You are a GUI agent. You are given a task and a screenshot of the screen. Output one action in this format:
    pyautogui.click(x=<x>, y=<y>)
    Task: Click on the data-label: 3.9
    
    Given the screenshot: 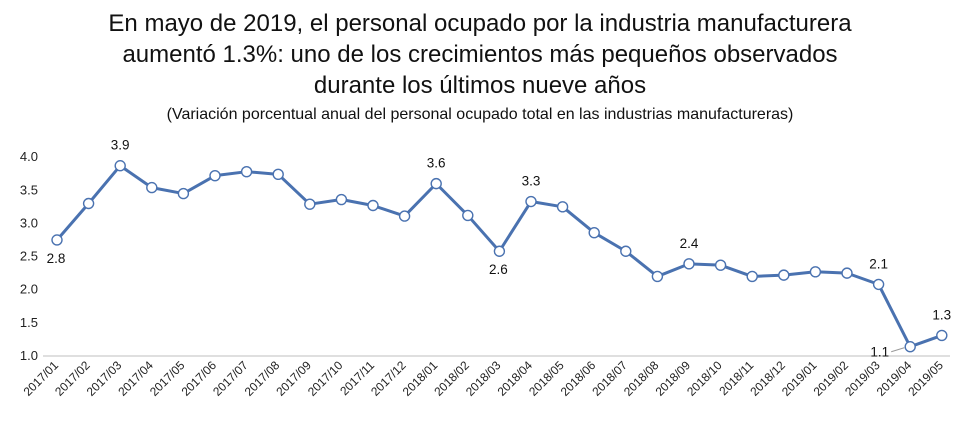 What is the action you would take?
    pyautogui.click(x=120, y=145)
    